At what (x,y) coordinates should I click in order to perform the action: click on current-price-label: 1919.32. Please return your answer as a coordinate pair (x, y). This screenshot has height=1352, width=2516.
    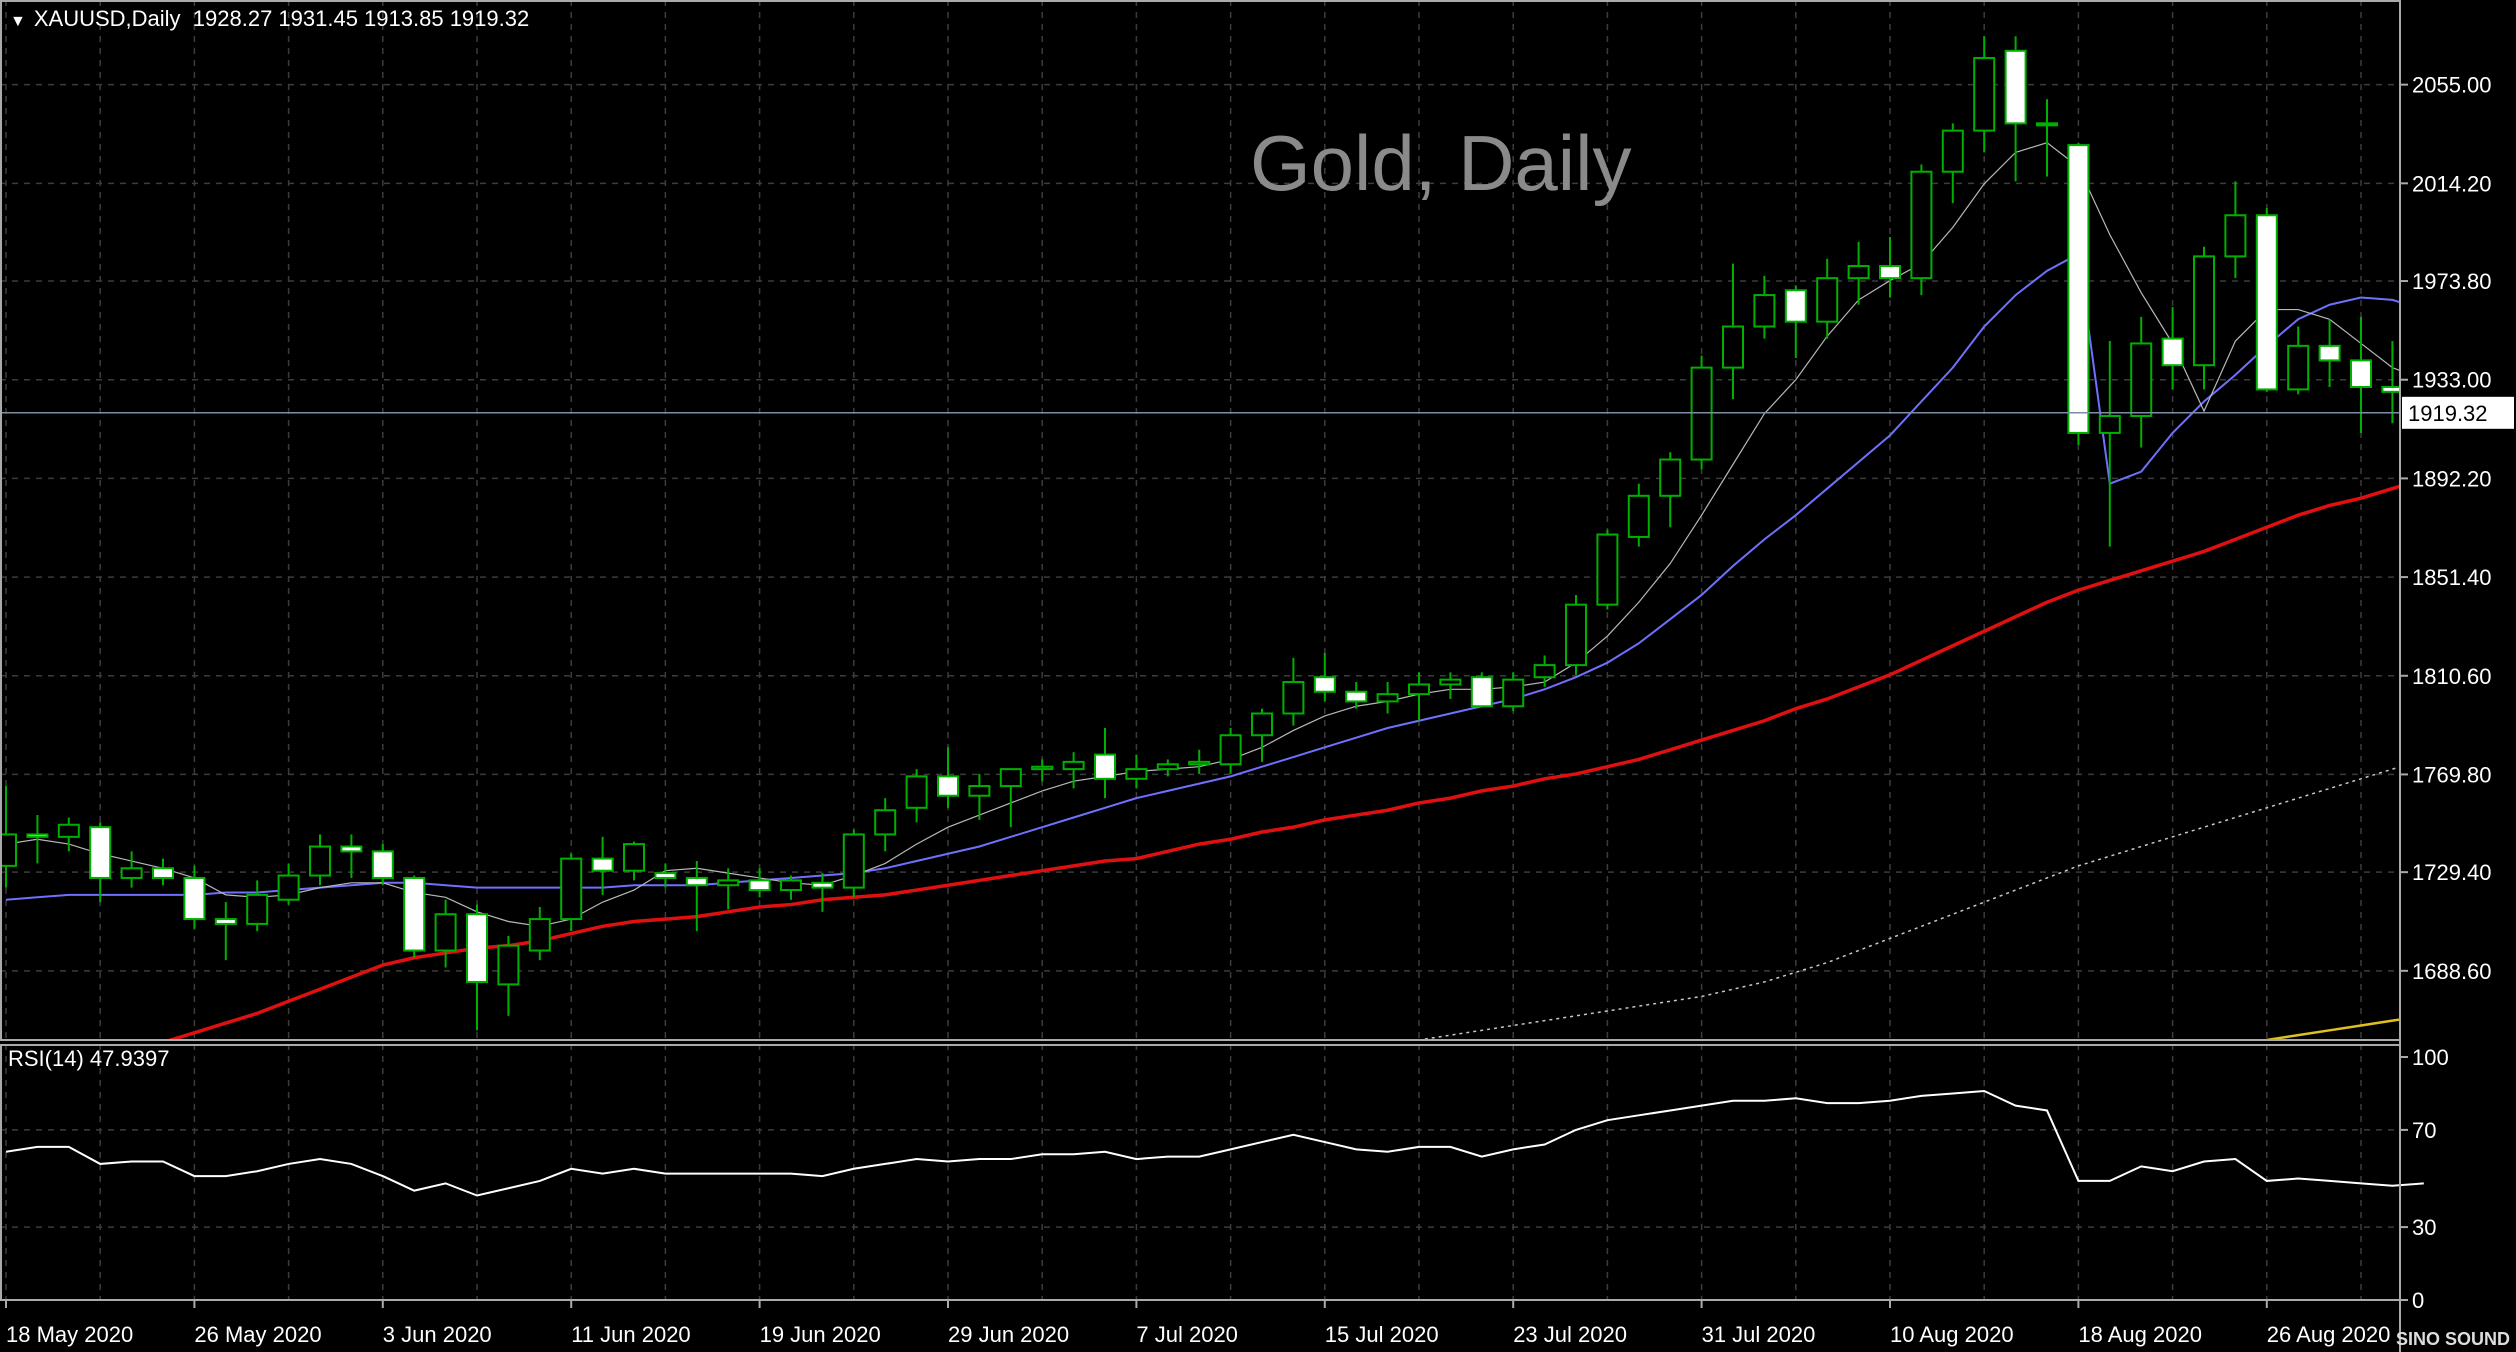
    Looking at the image, I should click on (2448, 413).